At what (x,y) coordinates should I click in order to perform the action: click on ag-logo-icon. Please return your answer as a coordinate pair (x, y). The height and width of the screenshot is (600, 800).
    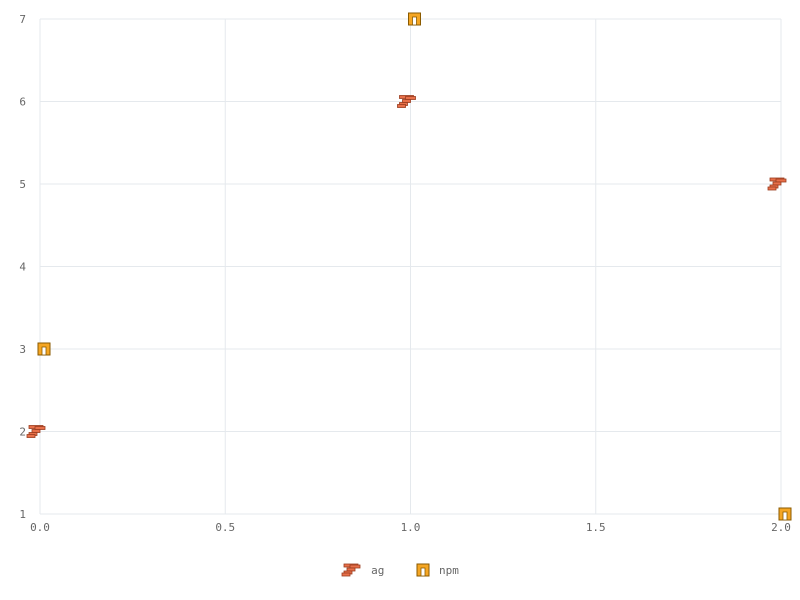
    Looking at the image, I should click on (351, 570).